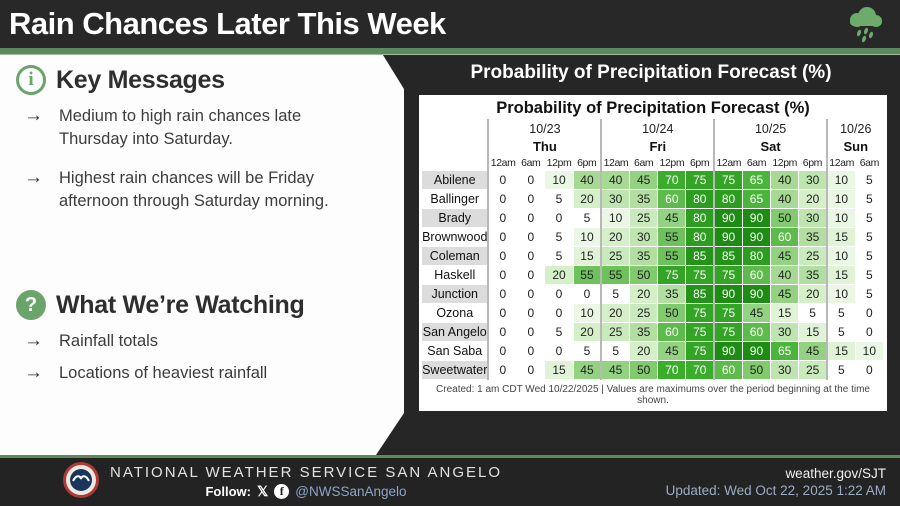  I want to click on bullet-text: Locations of heaviest rainfall, so click(163, 373).